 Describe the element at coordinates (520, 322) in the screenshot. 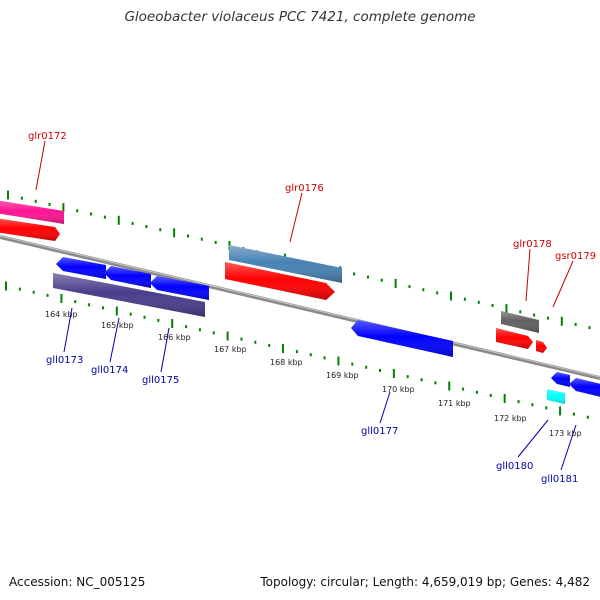

I see `feature-glr0178` at that location.